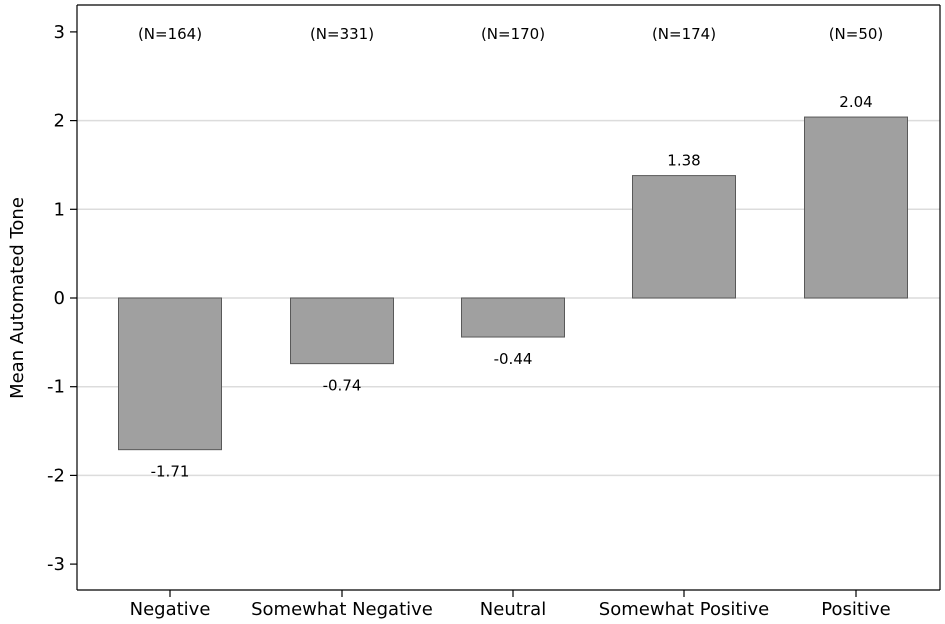 The width and height of the screenshot is (945, 624). What do you see at coordinates (56, 387) in the screenshot?
I see `y-tick-label: -1` at bounding box center [56, 387].